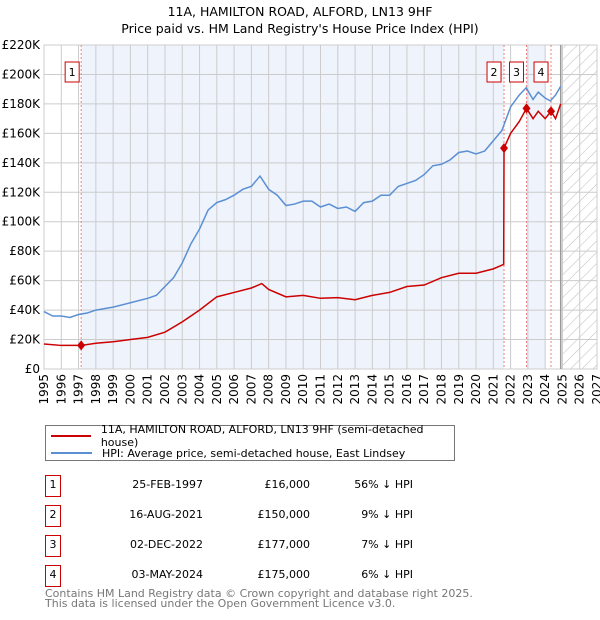 Image resolution: width=600 pixels, height=620 pixels. Describe the element at coordinates (251, 389) in the screenshot. I see `x-tick-label: 2007` at that location.